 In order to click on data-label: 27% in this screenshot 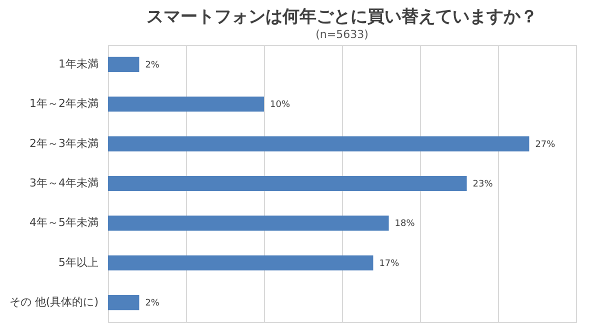, I will do `click(545, 145)`.